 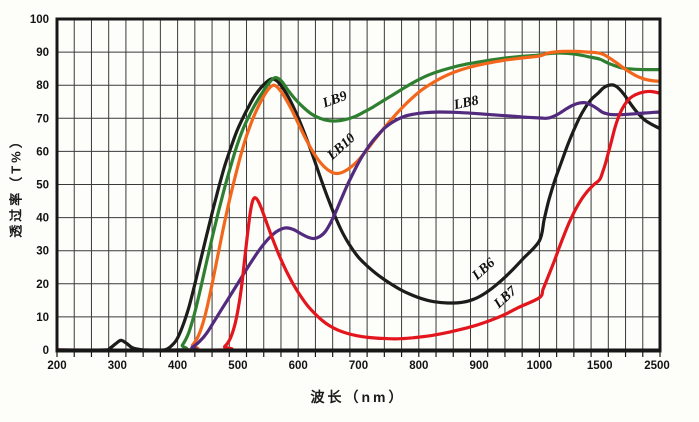 I want to click on curve-label-LB8: LB8, so click(x=466, y=103).